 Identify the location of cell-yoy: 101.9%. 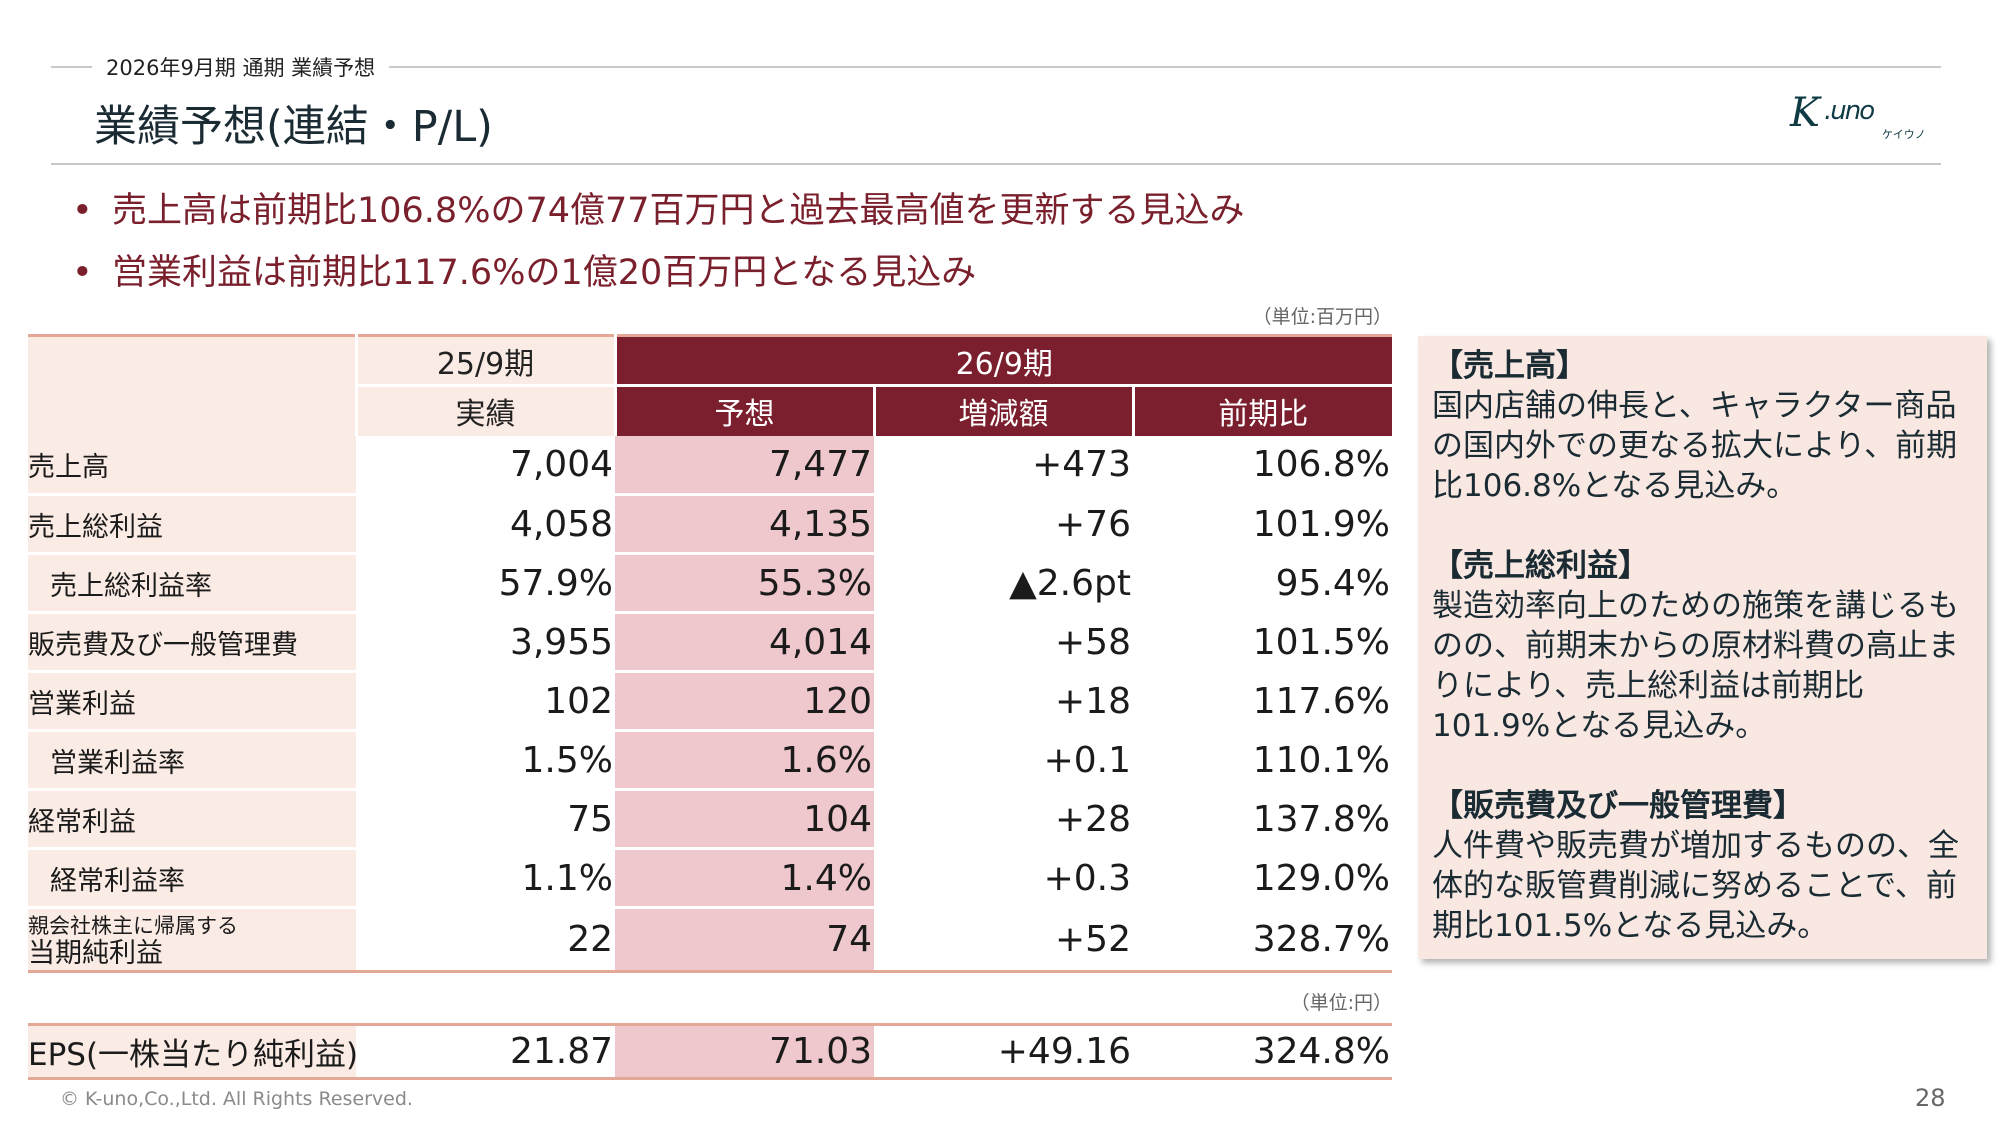
(1263, 524).